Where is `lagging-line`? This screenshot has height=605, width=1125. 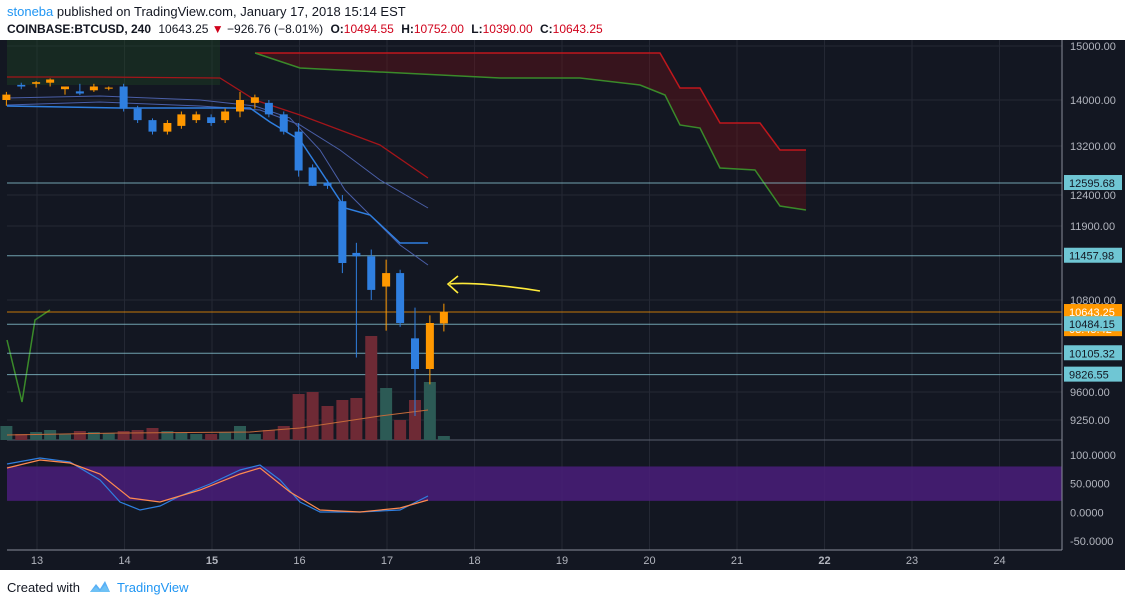 lagging-line is located at coordinates (28, 356).